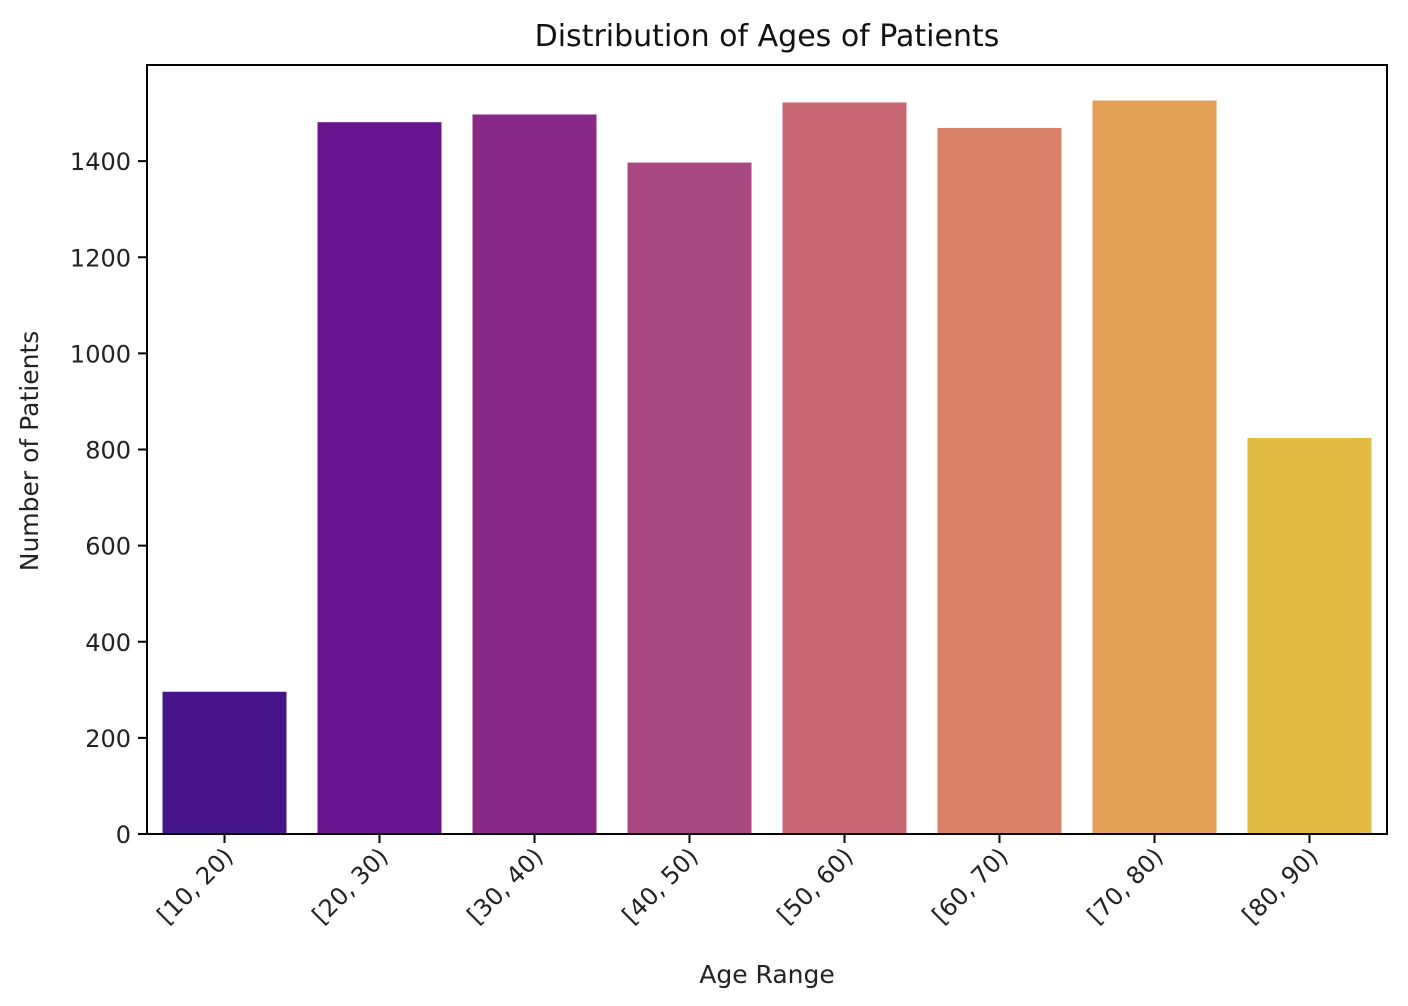  I want to click on y-tick-label: 800, so click(108, 451).